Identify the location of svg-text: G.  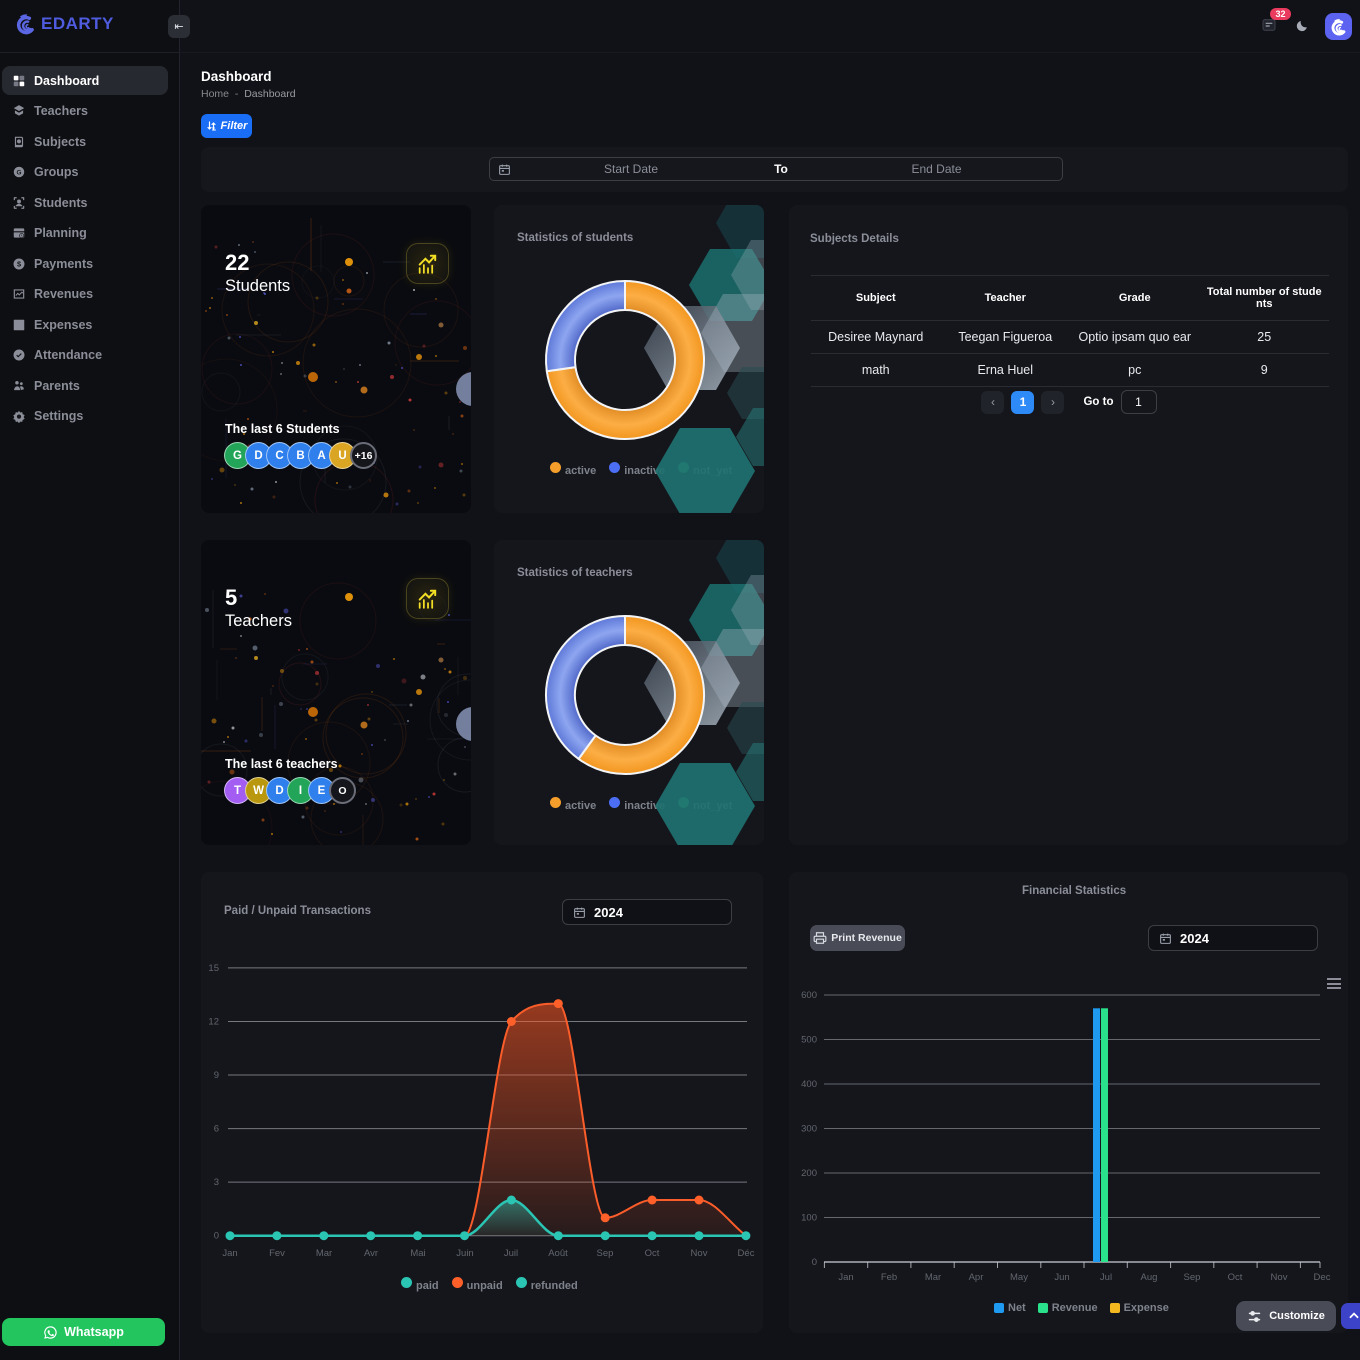
(18, 172).